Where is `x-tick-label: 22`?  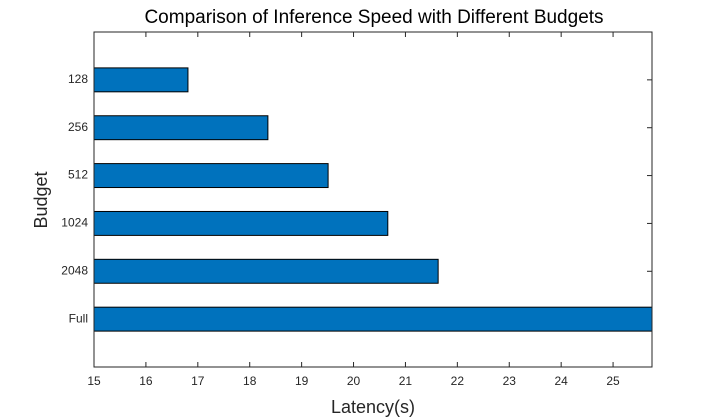
x-tick-label: 22 is located at coordinates (458, 381).